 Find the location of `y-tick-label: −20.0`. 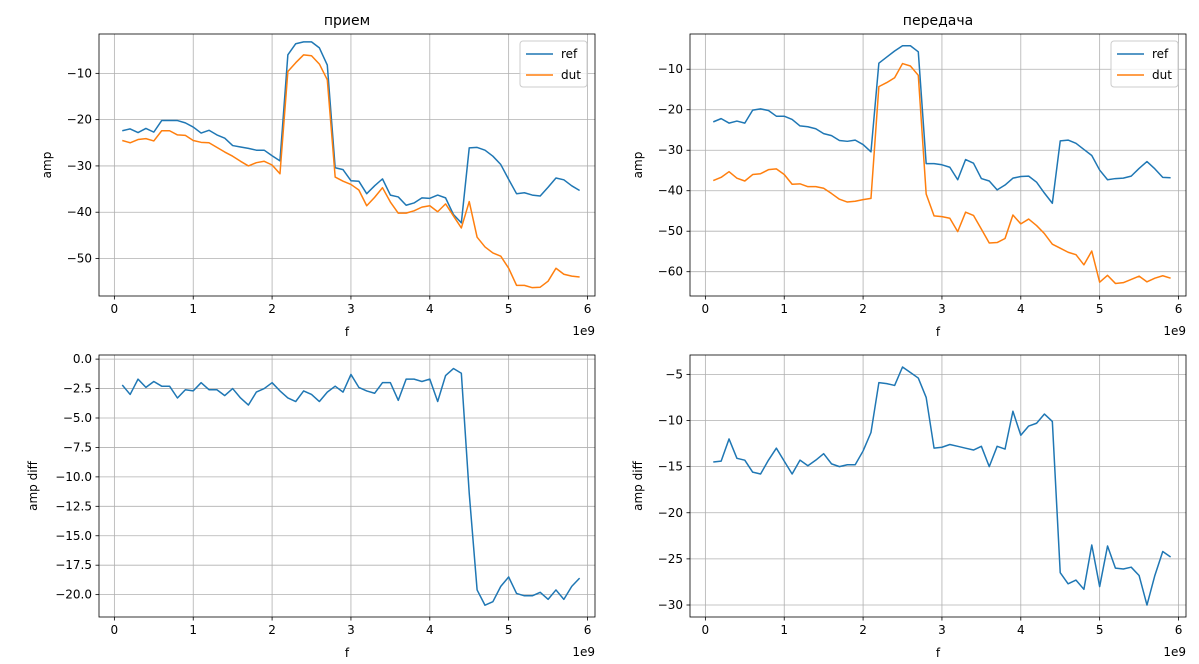

y-tick-label: −20.0 is located at coordinates (73, 595).